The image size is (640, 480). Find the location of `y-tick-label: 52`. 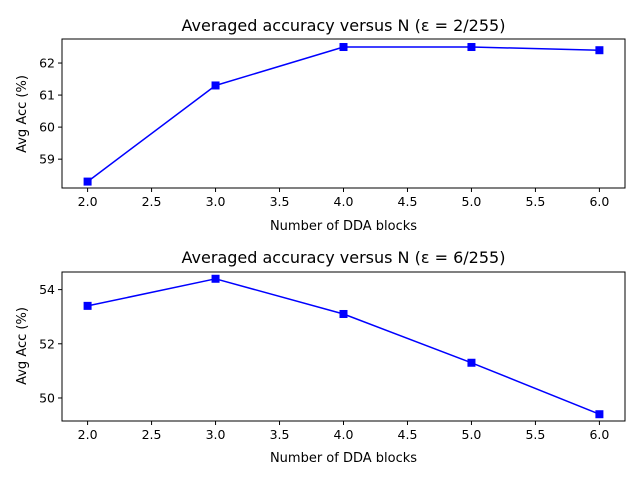

y-tick-label: 52 is located at coordinates (47, 343).